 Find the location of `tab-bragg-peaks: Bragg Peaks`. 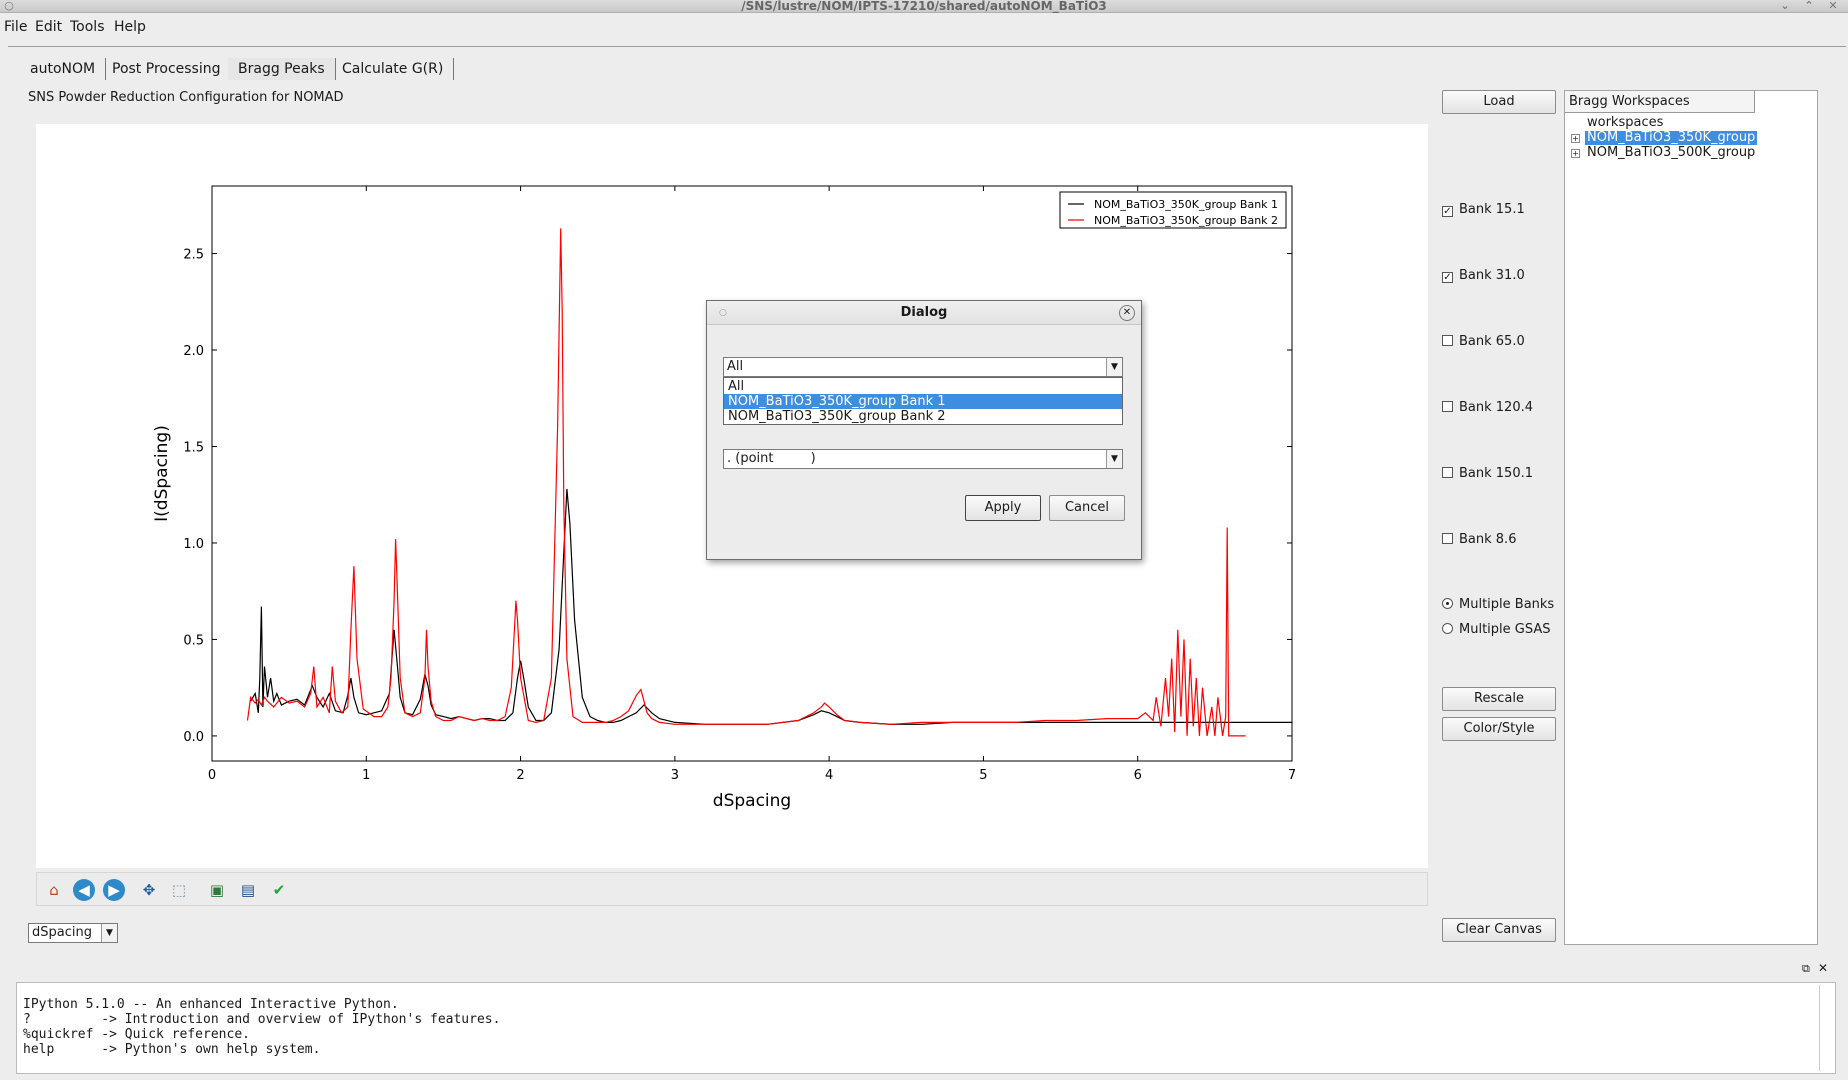

tab-bragg-peaks: Bragg Peaks is located at coordinates (282, 69).